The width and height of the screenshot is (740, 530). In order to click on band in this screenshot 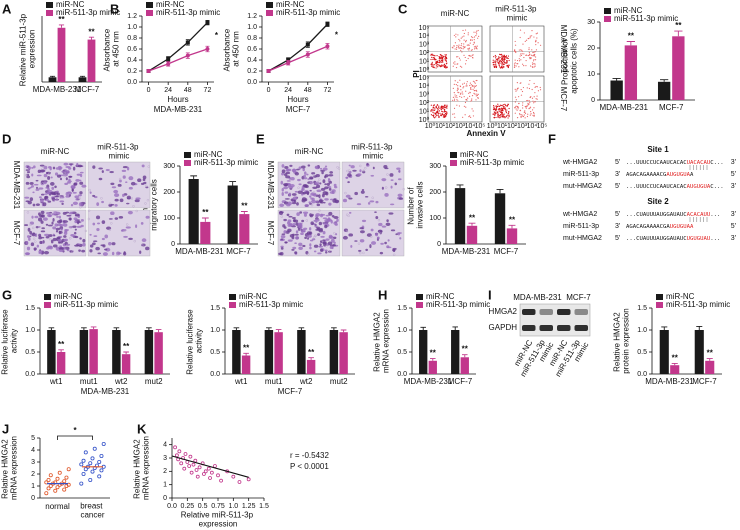, I will do `click(546, 328)`.